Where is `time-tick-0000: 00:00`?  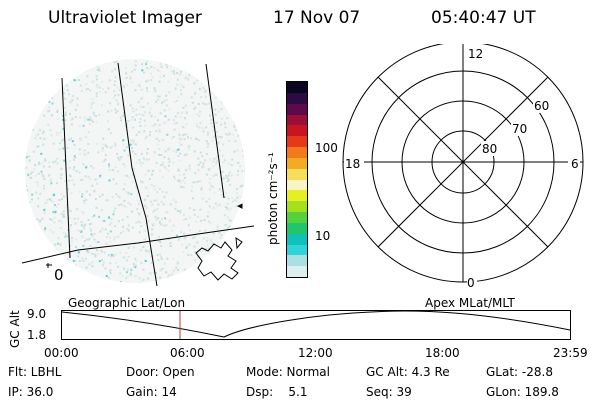 time-tick-0000: 00:00 is located at coordinates (61, 353).